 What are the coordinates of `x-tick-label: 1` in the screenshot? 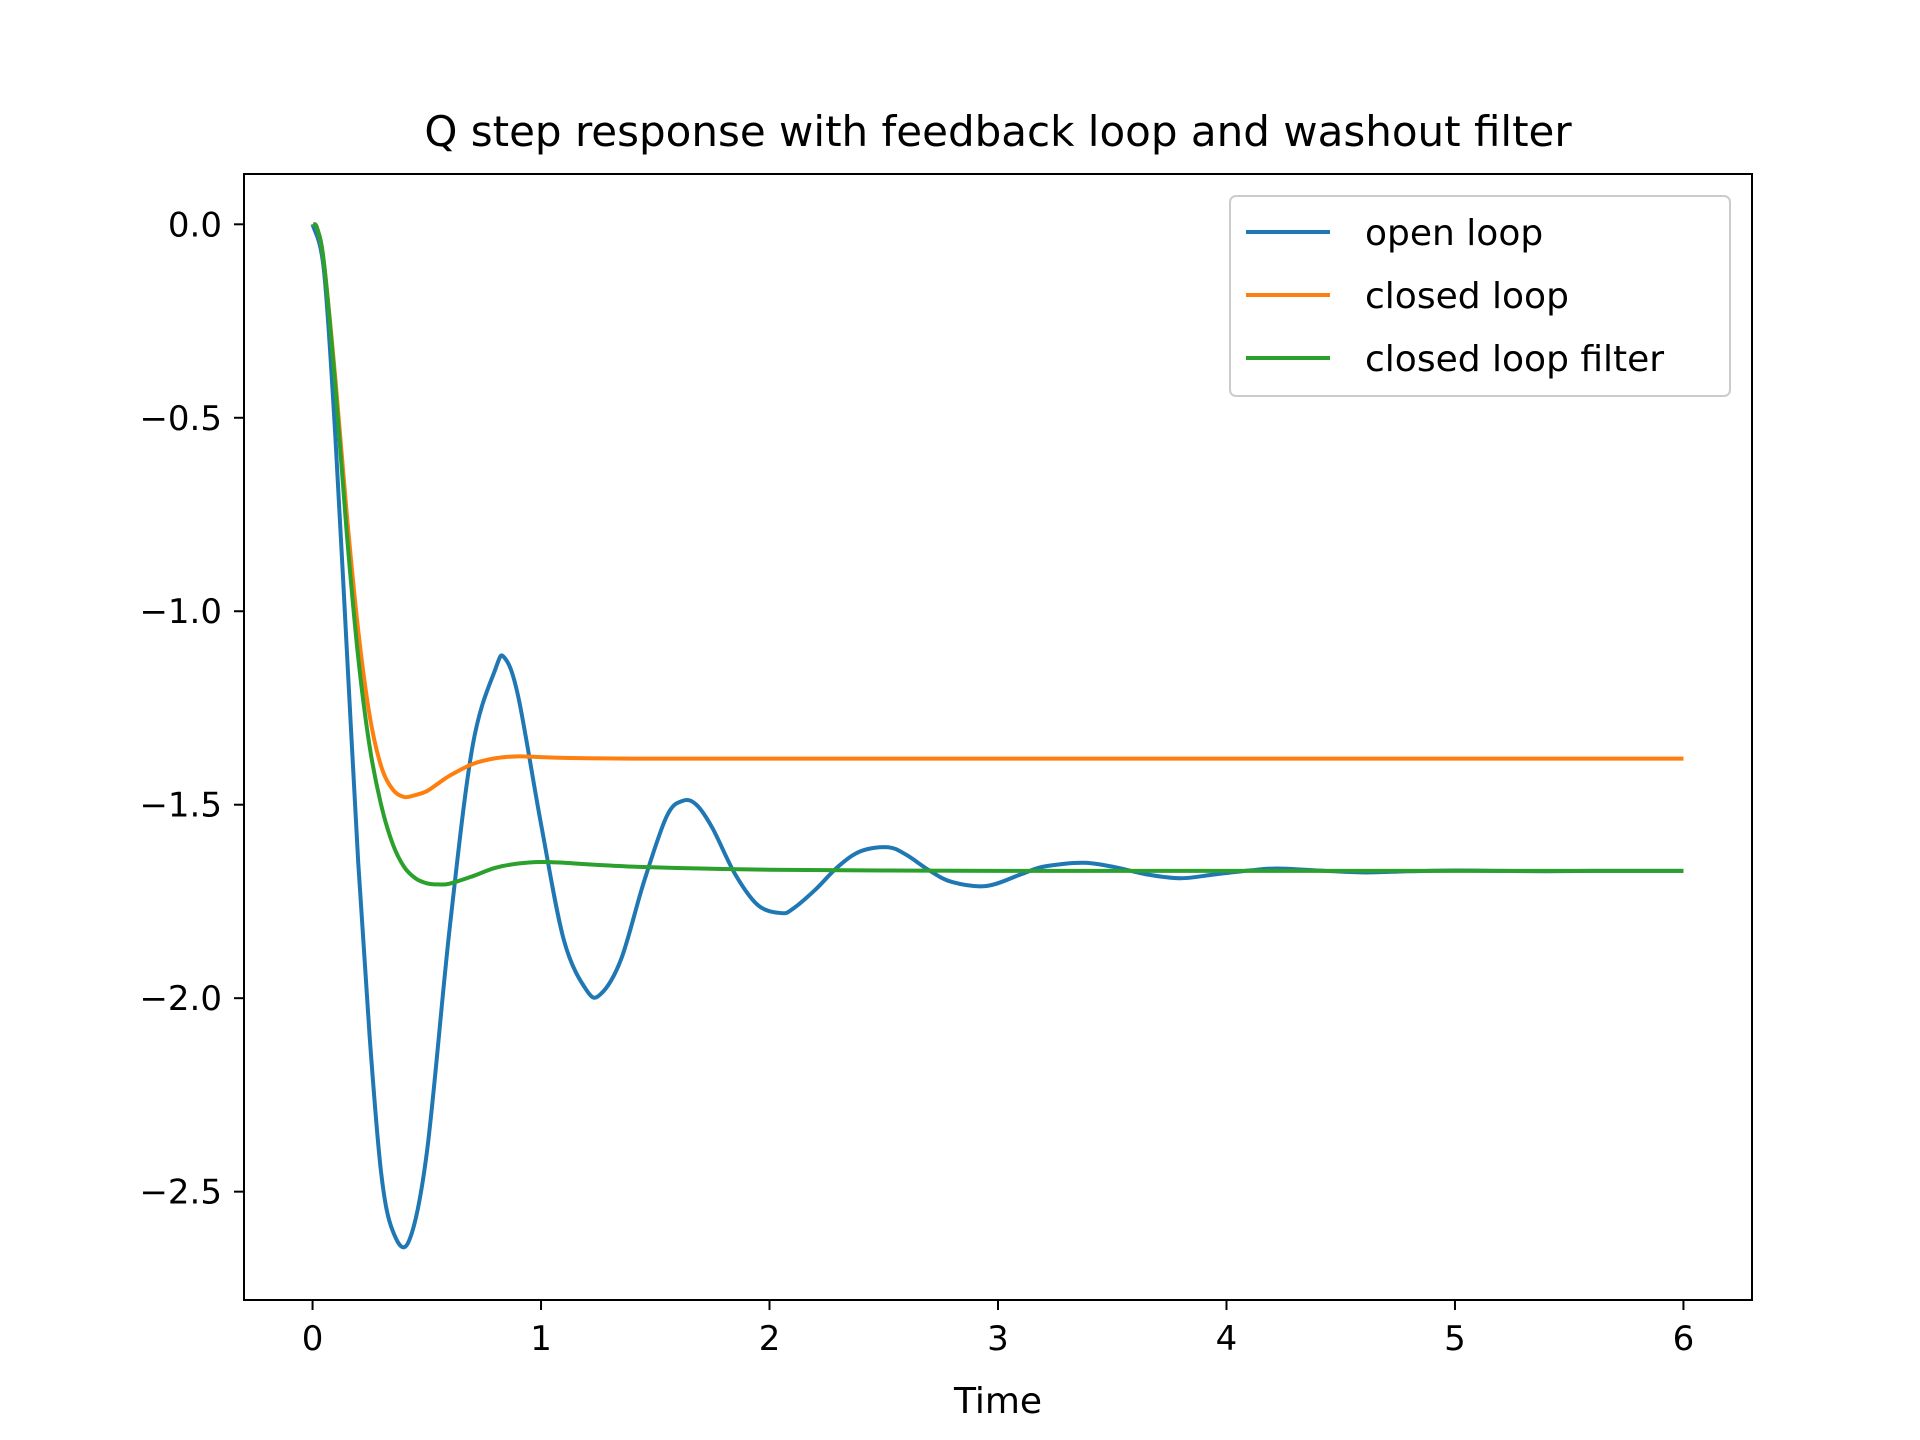 It's located at (541, 1339).